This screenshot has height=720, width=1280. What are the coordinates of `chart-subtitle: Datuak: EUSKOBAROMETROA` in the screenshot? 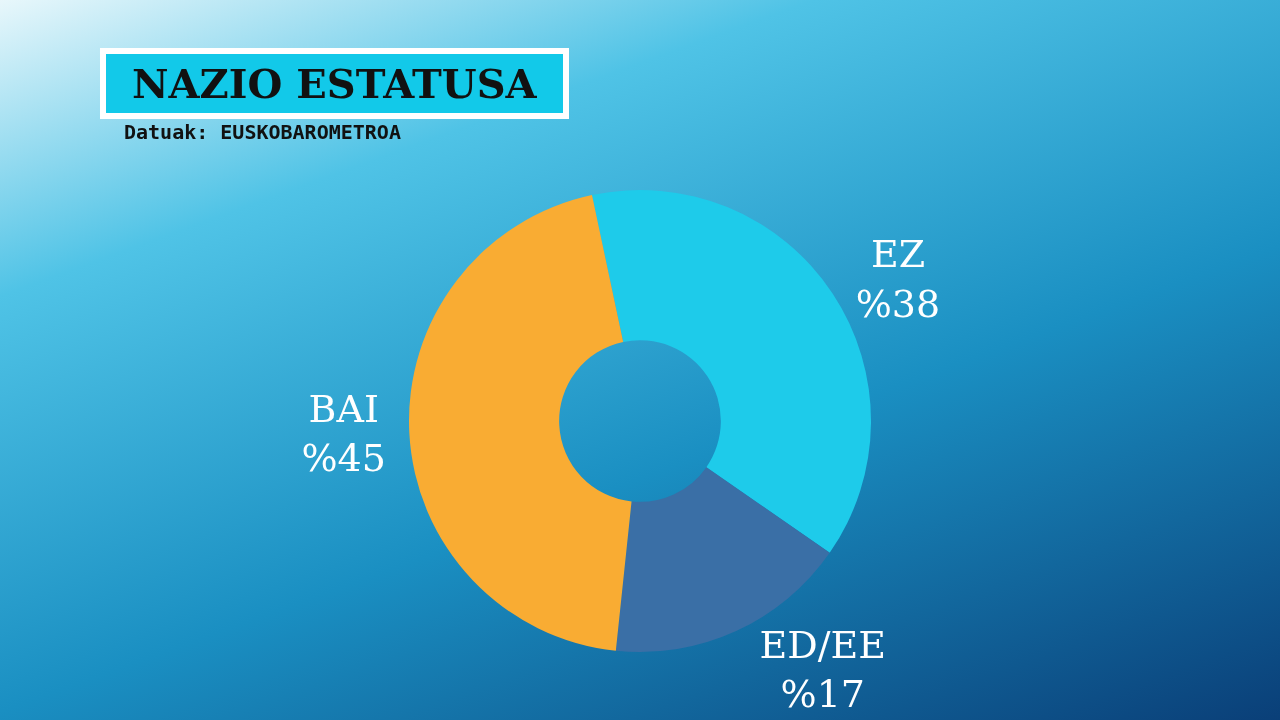 It's located at (262, 132).